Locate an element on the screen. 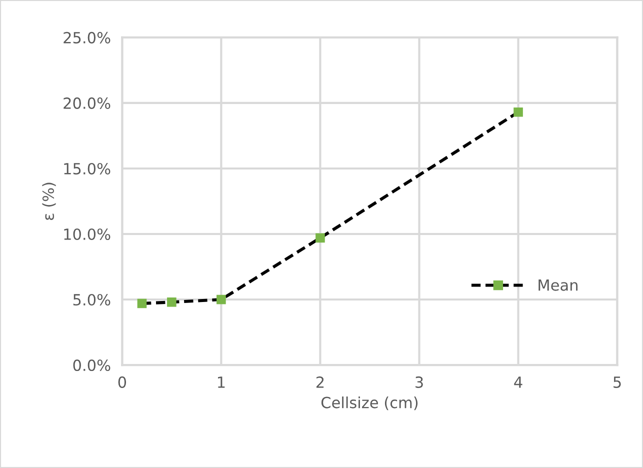  y-tick-label: 0.0% is located at coordinates (91, 366).